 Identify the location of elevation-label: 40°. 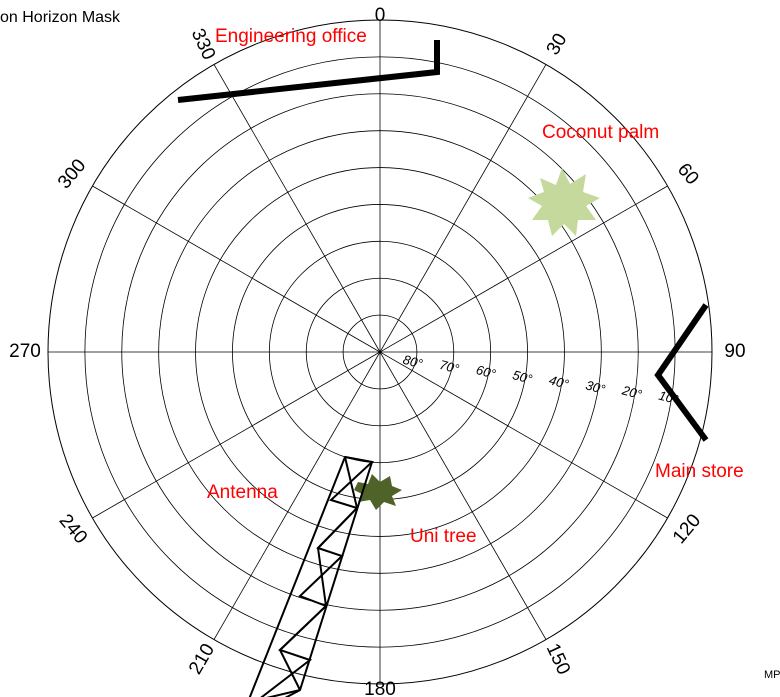
(559, 382).